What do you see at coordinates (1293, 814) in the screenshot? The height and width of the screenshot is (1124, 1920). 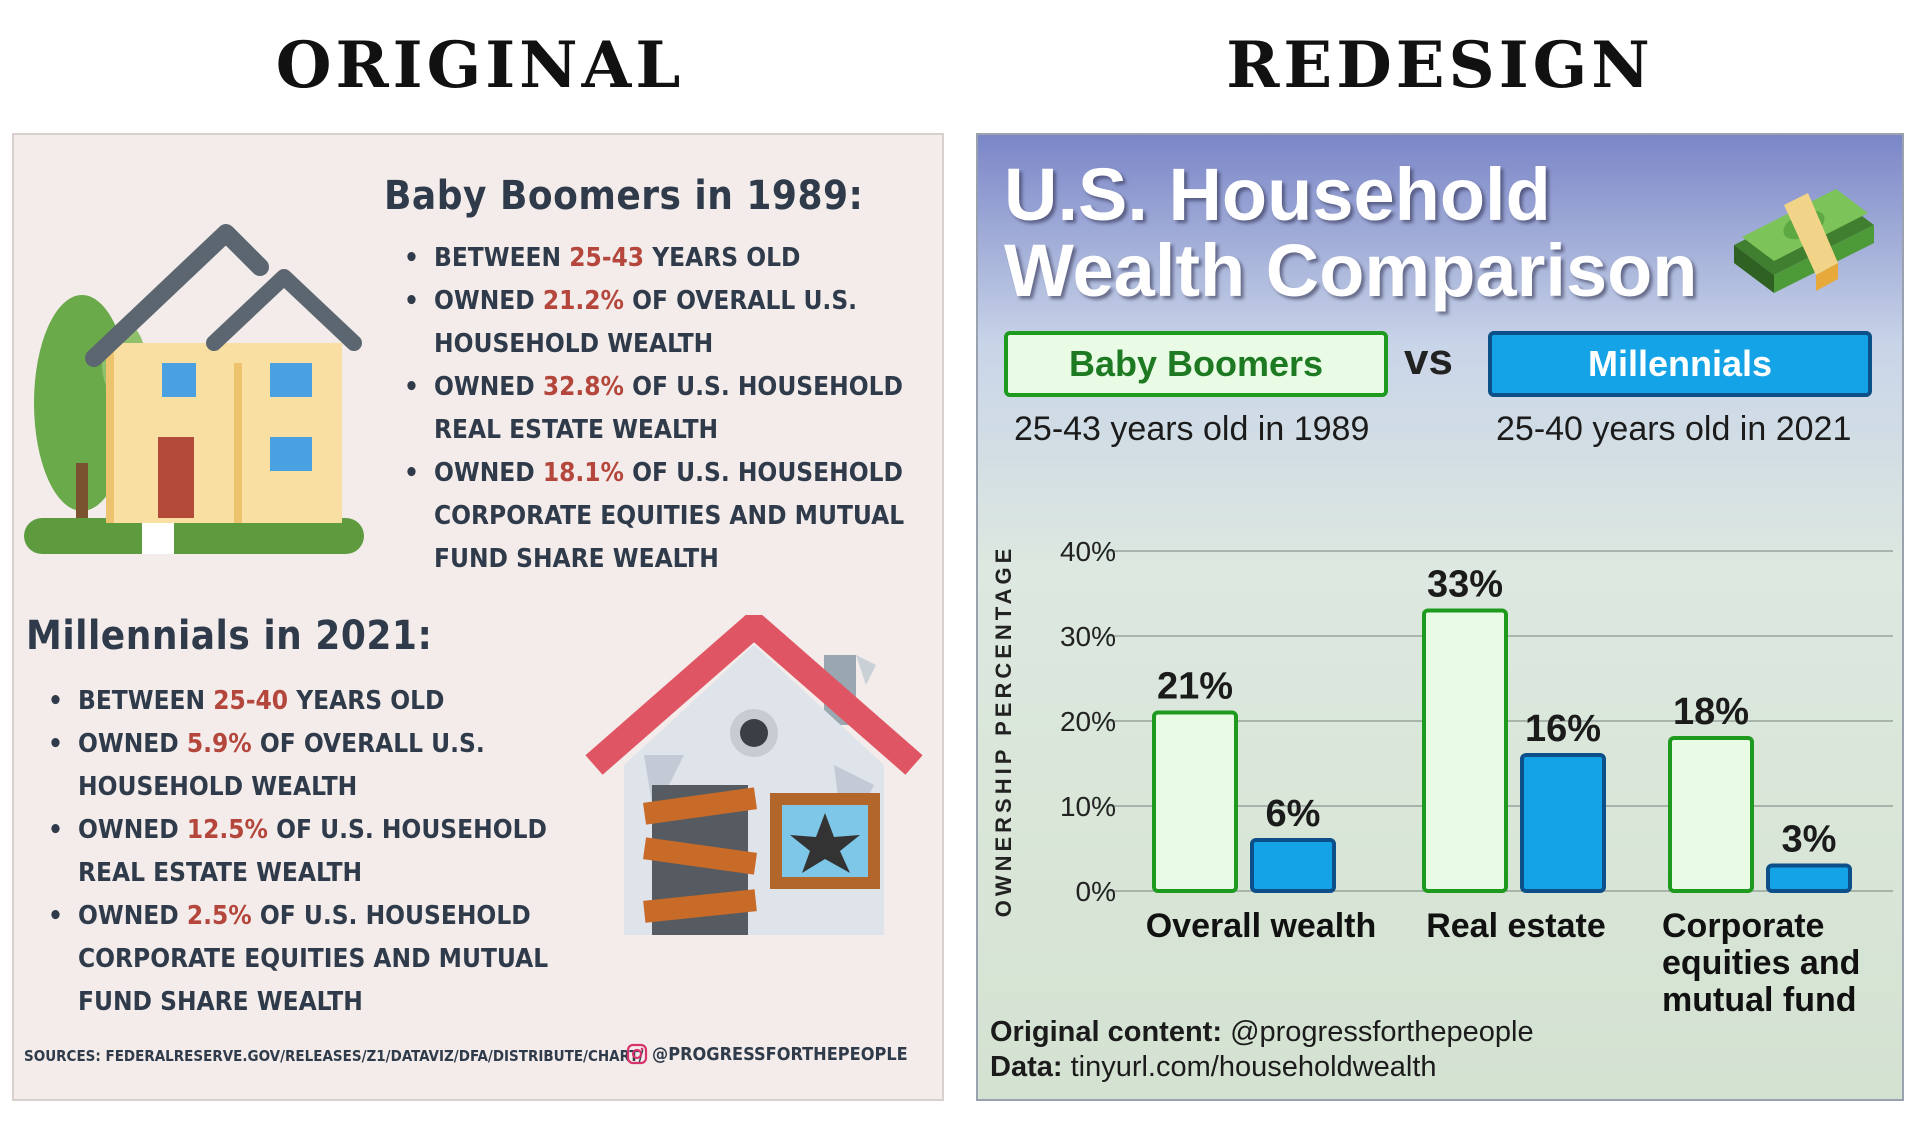 I see `data-label: 6%` at bounding box center [1293, 814].